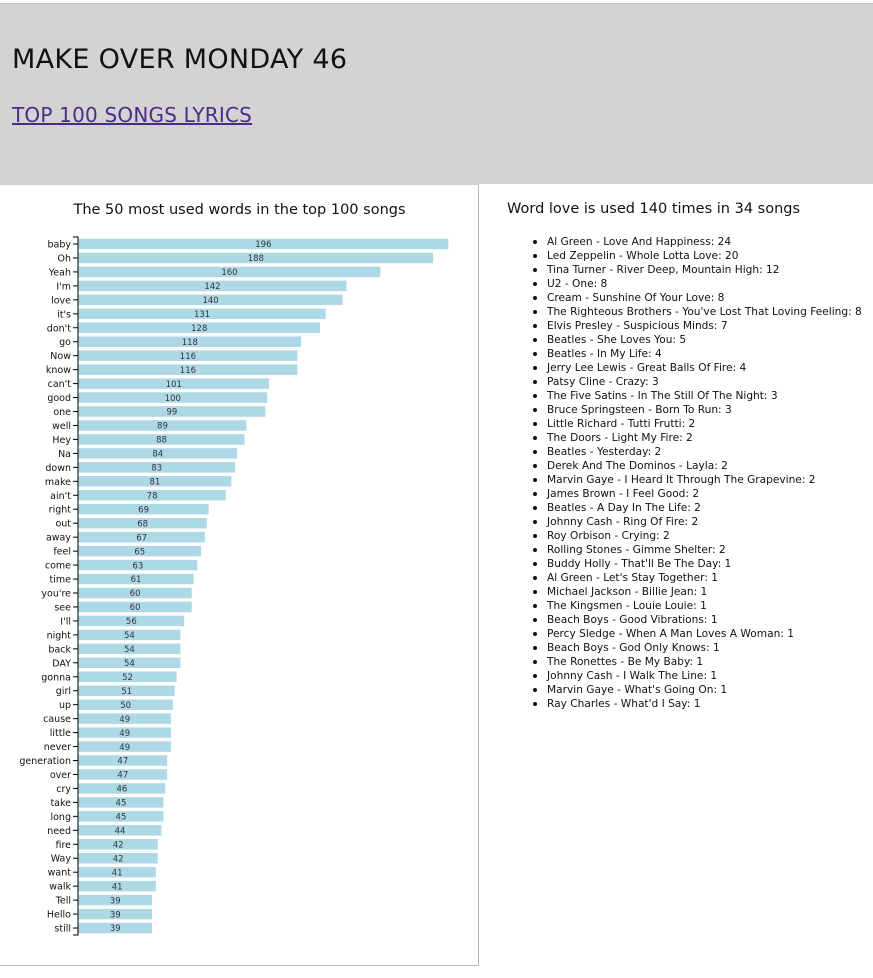 Image resolution: width=873 pixels, height=978 pixels. I want to click on bar-value-label: 188, so click(256, 259).